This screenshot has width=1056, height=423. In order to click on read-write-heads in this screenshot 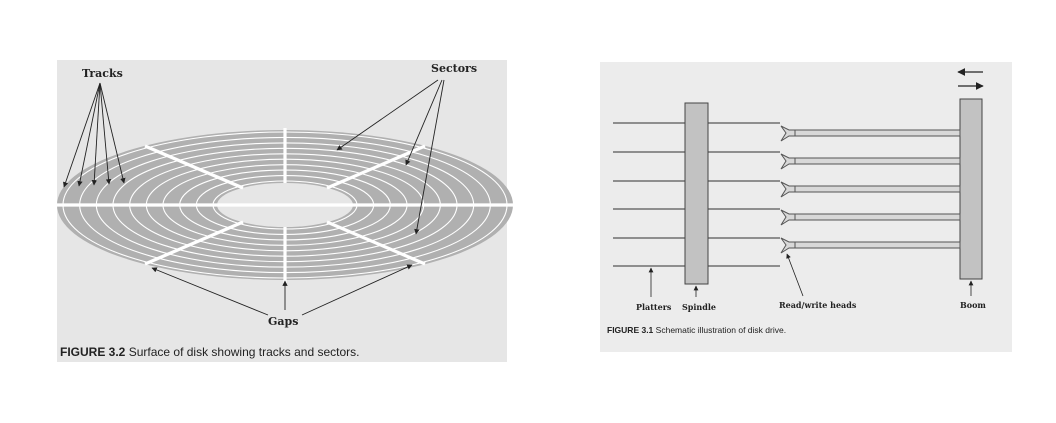, I will do `click(870, 189)`.